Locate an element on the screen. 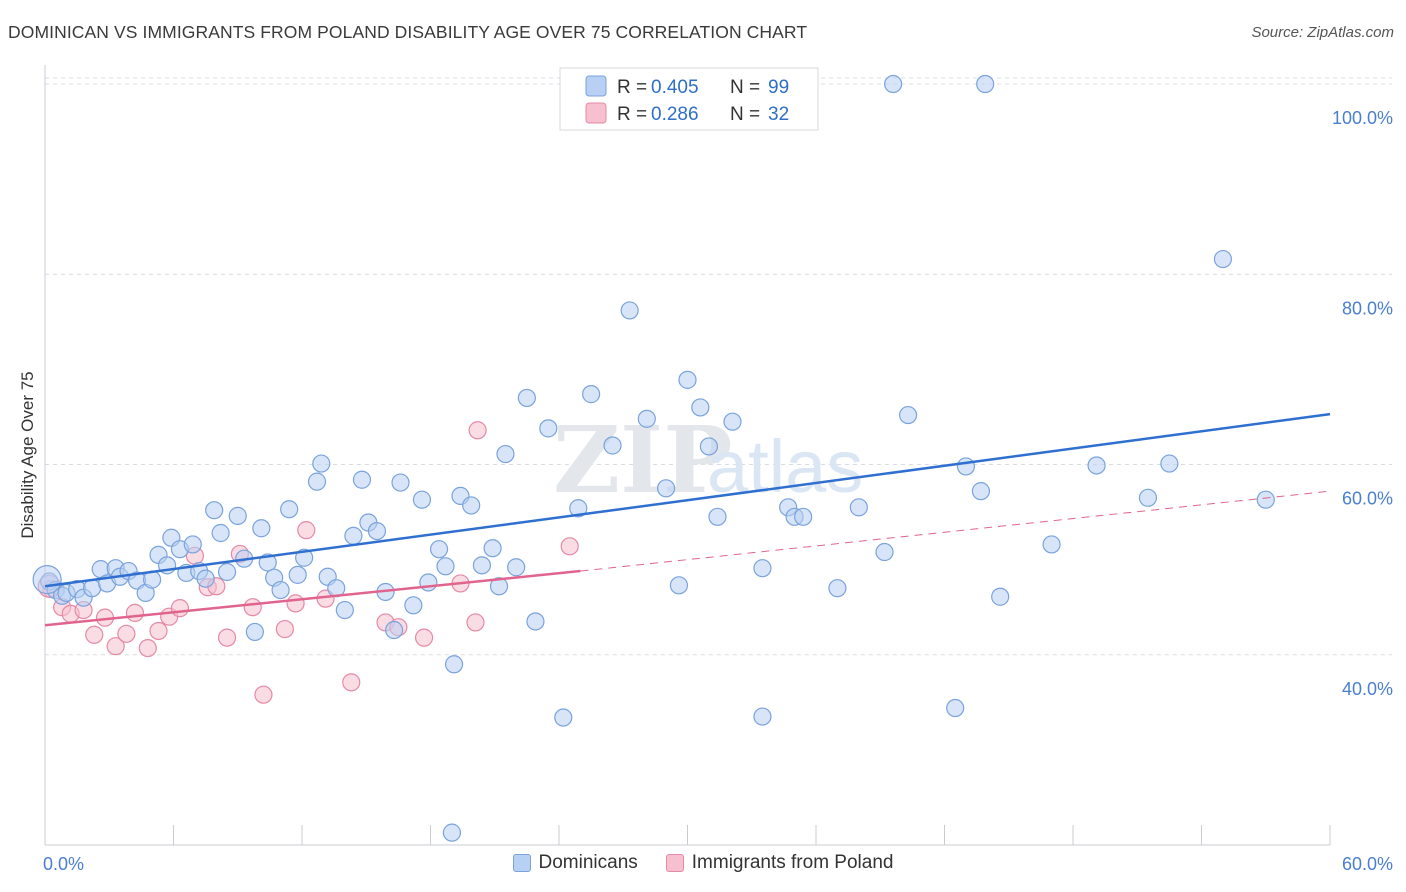 The image size is (1406, 892). chart-source: Source: ZipAtlas.com is located at coordinates (1322, 32).